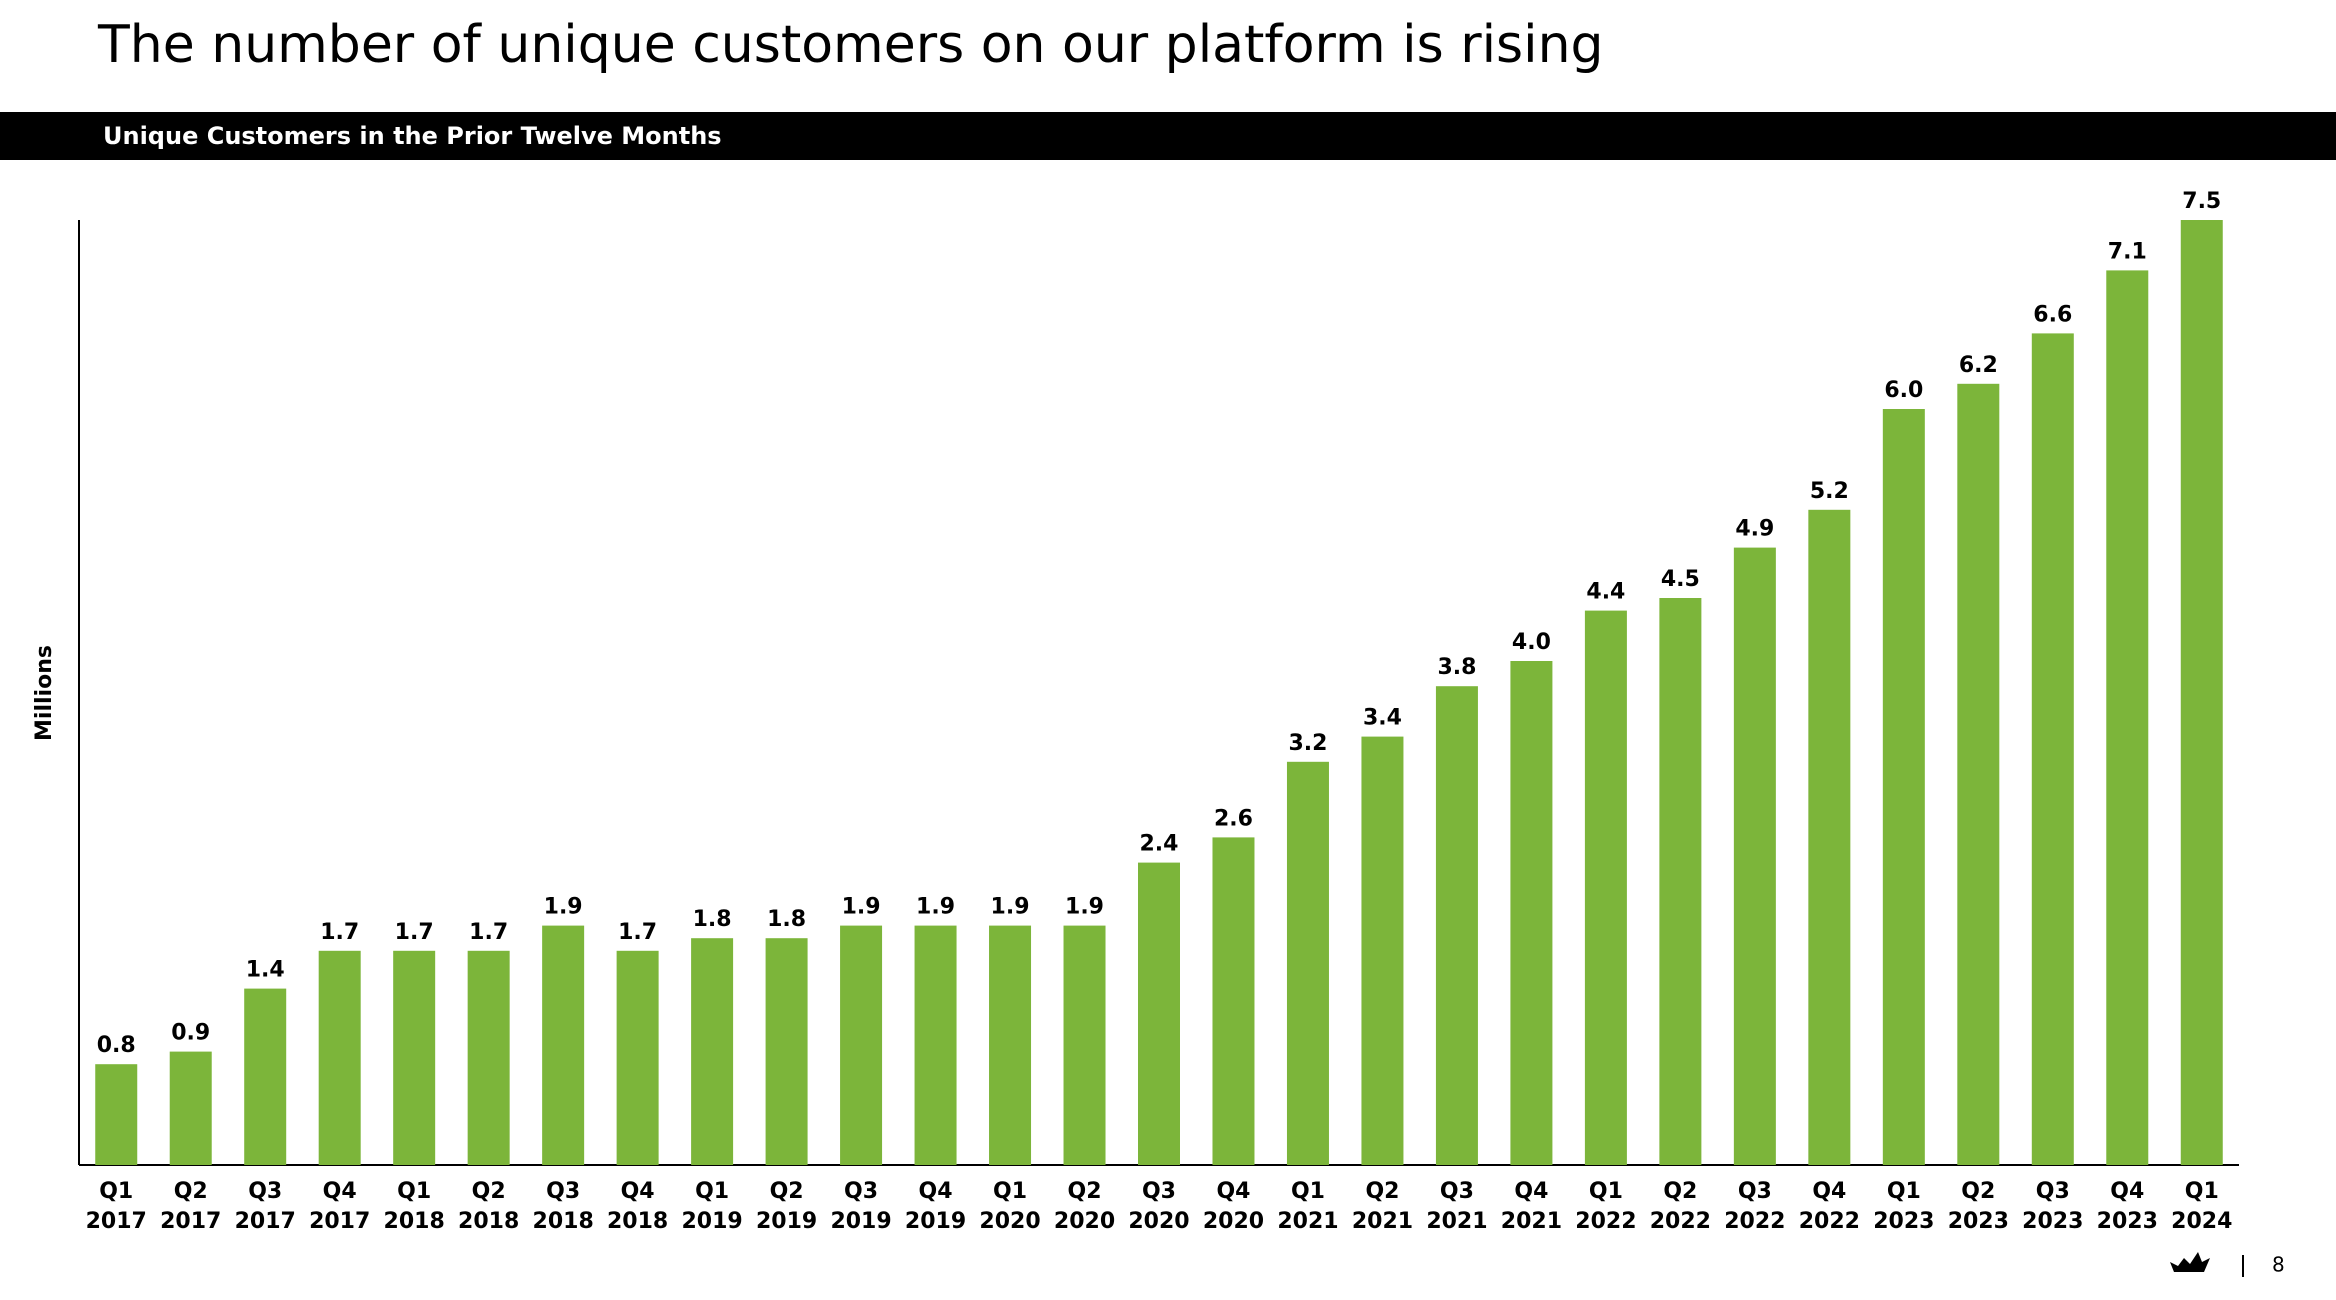  Describe the element at coordinates (488, 1206) in the screenshot. I see `x-tick-label: Q2 2018` at that location.